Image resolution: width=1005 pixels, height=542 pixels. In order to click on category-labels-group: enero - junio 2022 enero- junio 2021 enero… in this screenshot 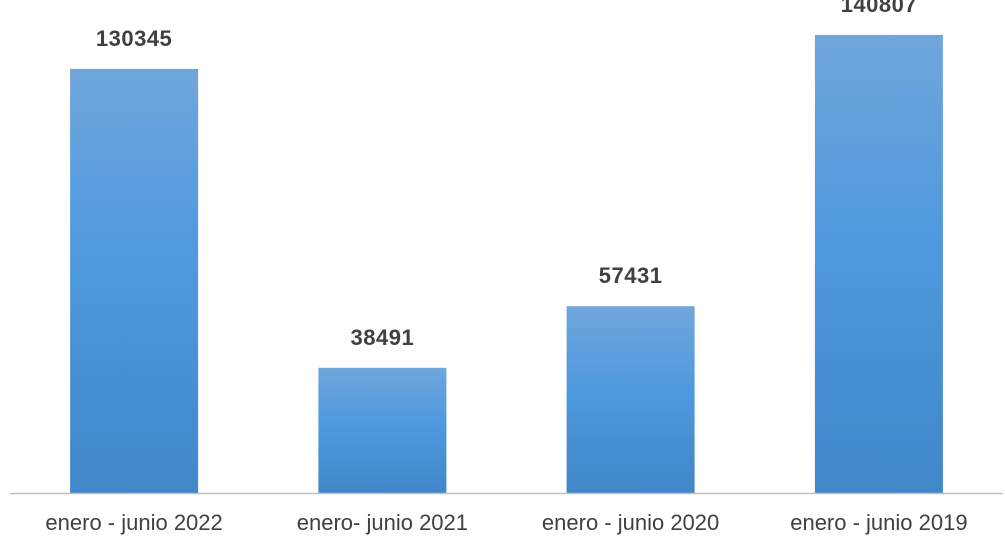, I will do `click(506, 522)`.